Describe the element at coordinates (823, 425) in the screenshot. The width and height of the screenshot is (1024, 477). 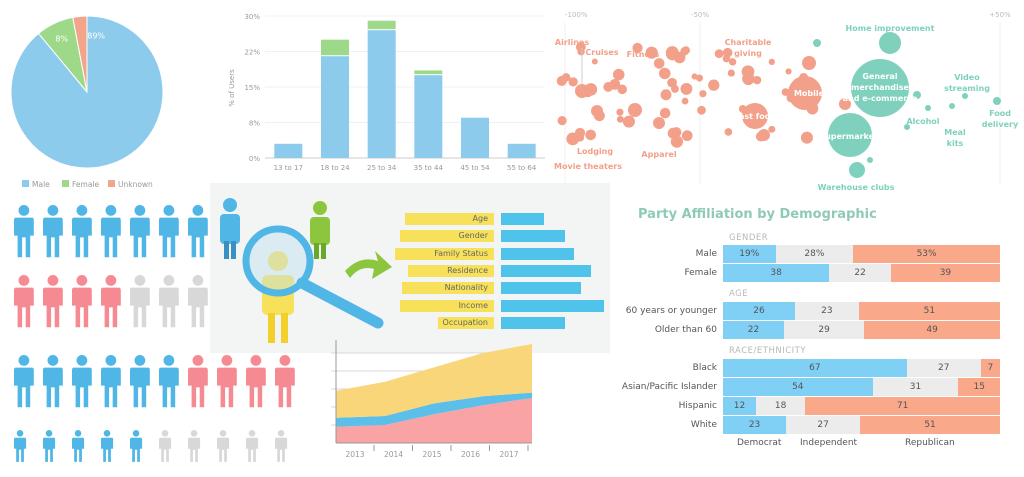
I see `bar-segment-independent: 27` at that location.